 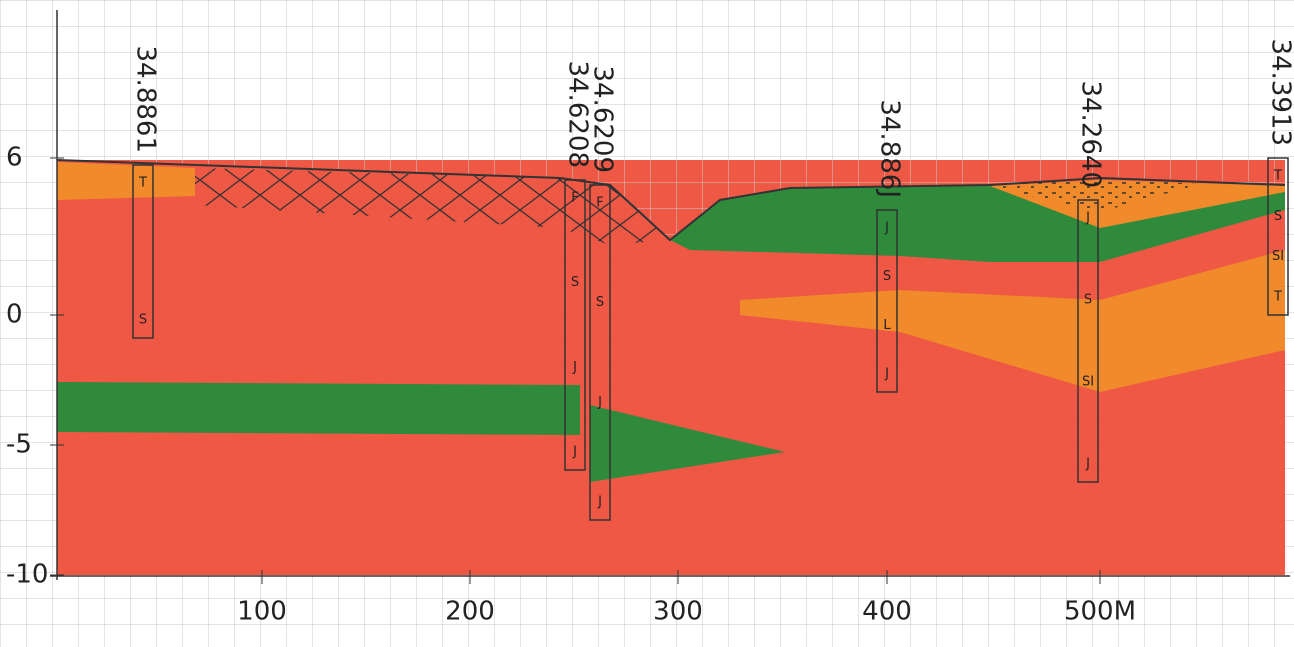 What do you see at coordinates (678, 612) in the screenshot?
I see `x-tick-label: 300` at bounding box center [678, 612].